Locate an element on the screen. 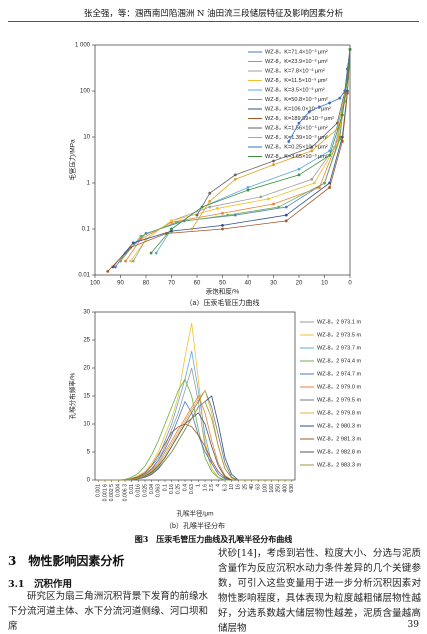 The height and width of the screenshot is (634, 427). legend-label: WZ-8，K=1.39×10⁻³ μm² is located at coordinates (296, 138).